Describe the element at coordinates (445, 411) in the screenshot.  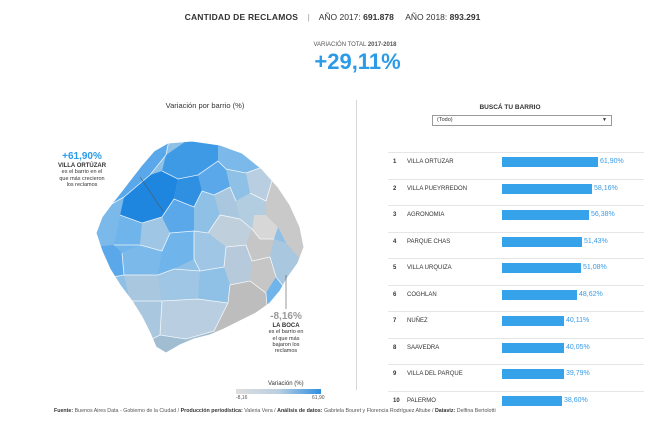
I see `footer-dataviz-label: Dataviz:` at that location.